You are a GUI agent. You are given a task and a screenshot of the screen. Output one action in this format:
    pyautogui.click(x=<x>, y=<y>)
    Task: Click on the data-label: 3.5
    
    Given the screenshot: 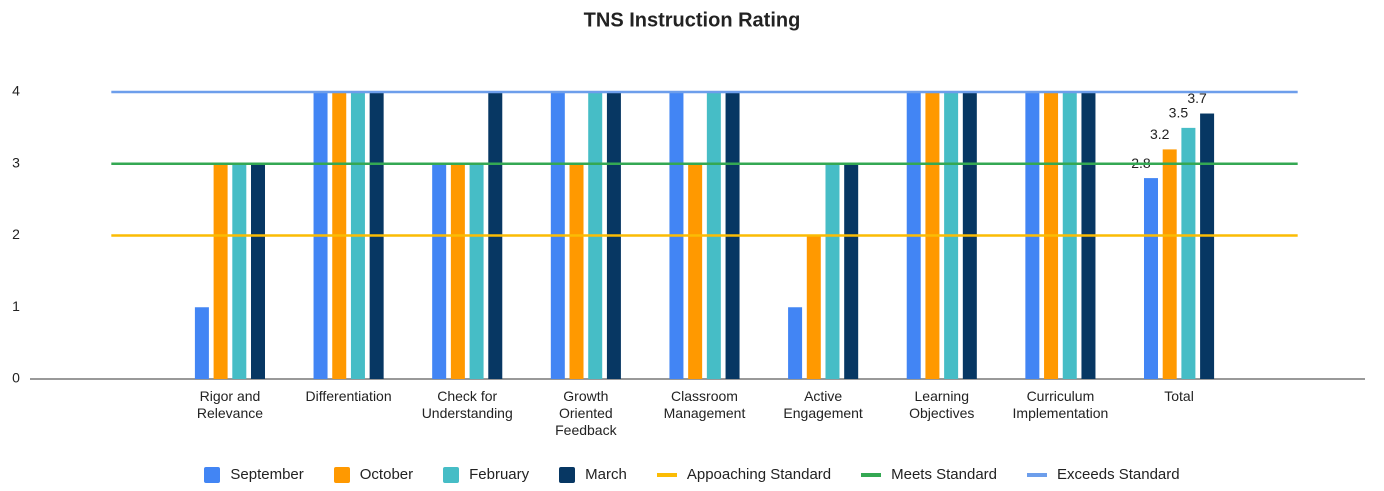 What is the action you would take?
    pyautogui.click(x=1179, y=113)
    